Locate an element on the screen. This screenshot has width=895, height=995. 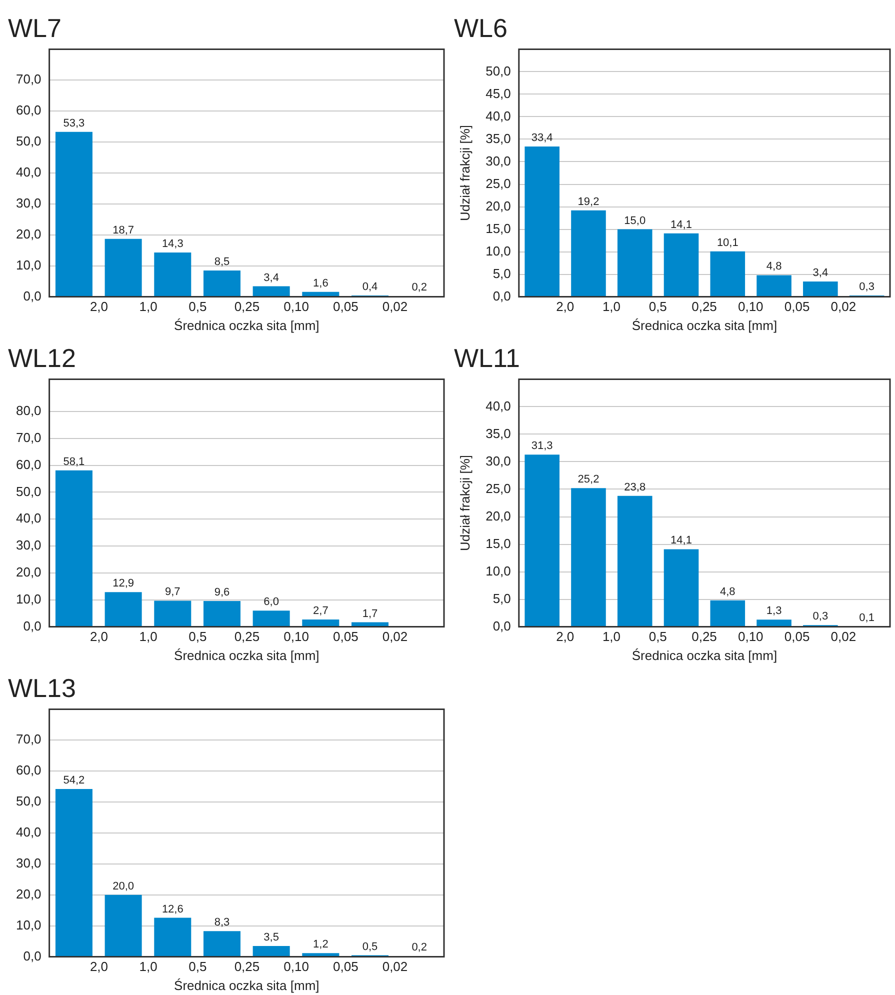
data-label: 53,3 is located at coordinates (74, 123).